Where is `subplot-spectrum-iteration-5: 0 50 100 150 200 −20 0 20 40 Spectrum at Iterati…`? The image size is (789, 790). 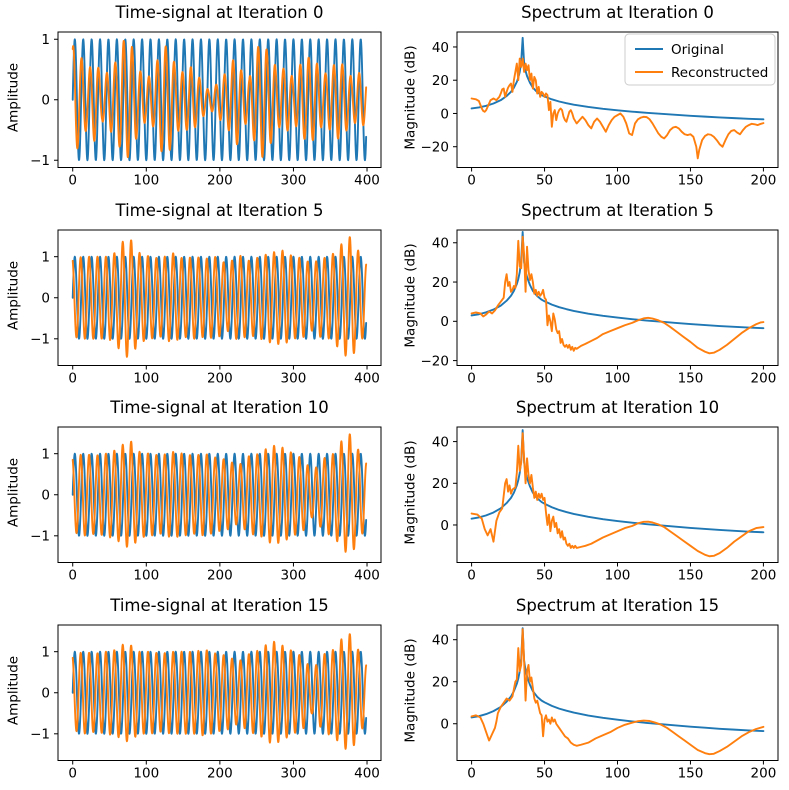
subplot-spectrum-iteration-5: 0 50 100 150 200 −20 0 20 40 Spectrum at Iterati… is located at coordinates (591, 297).